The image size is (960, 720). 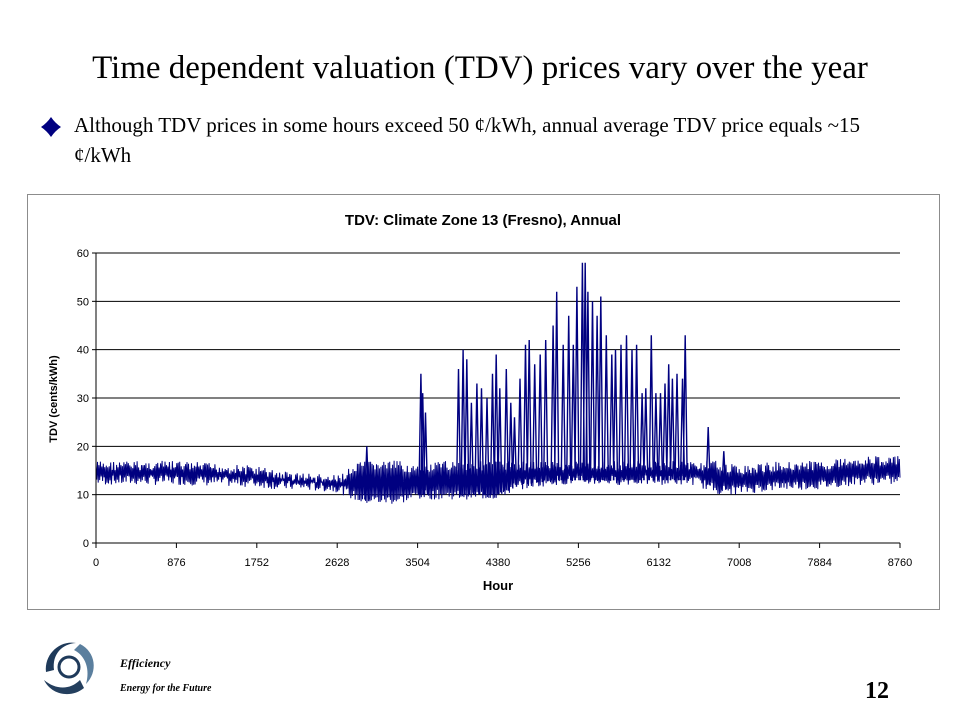 What do you see at coordinates (498, 563) in the screenshot?
I see `x-tick-label: 4380` at bounding box center [498, 563].